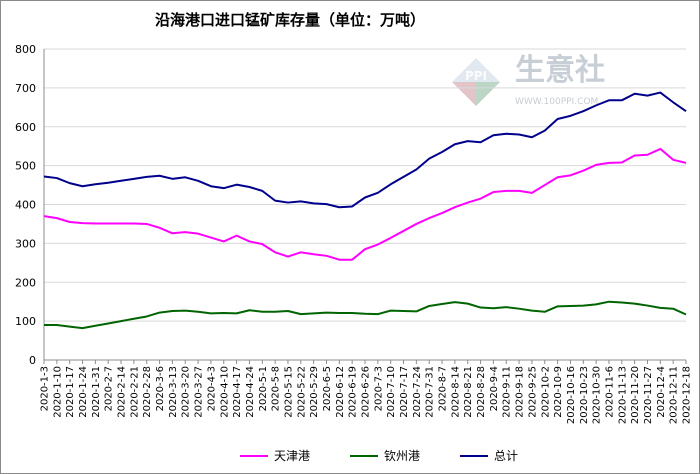 The width and height of the screenshot is (700, 474). Describe the element at coordinates (687, 395) in the screenshot. I see `x-tick-label: 2020-12-18` at that location.